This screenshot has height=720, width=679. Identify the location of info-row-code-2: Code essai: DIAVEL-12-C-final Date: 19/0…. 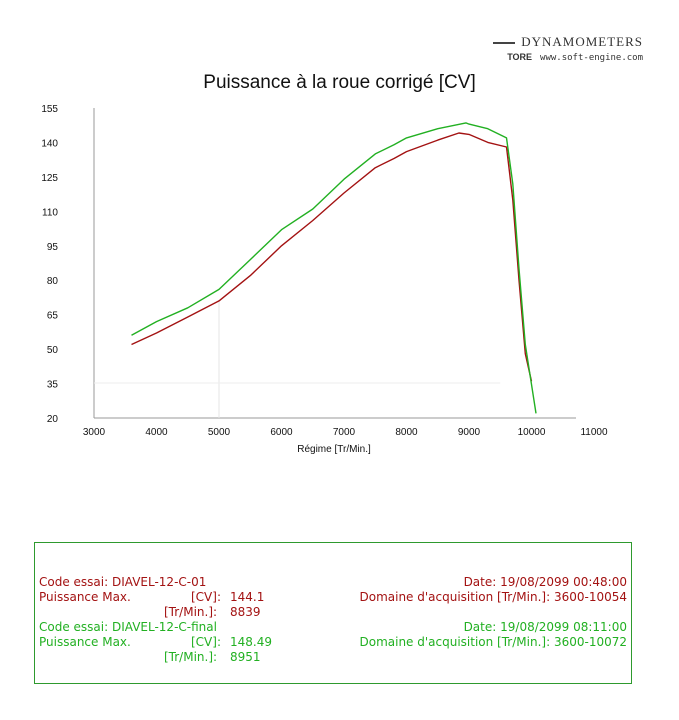
(333, 627).